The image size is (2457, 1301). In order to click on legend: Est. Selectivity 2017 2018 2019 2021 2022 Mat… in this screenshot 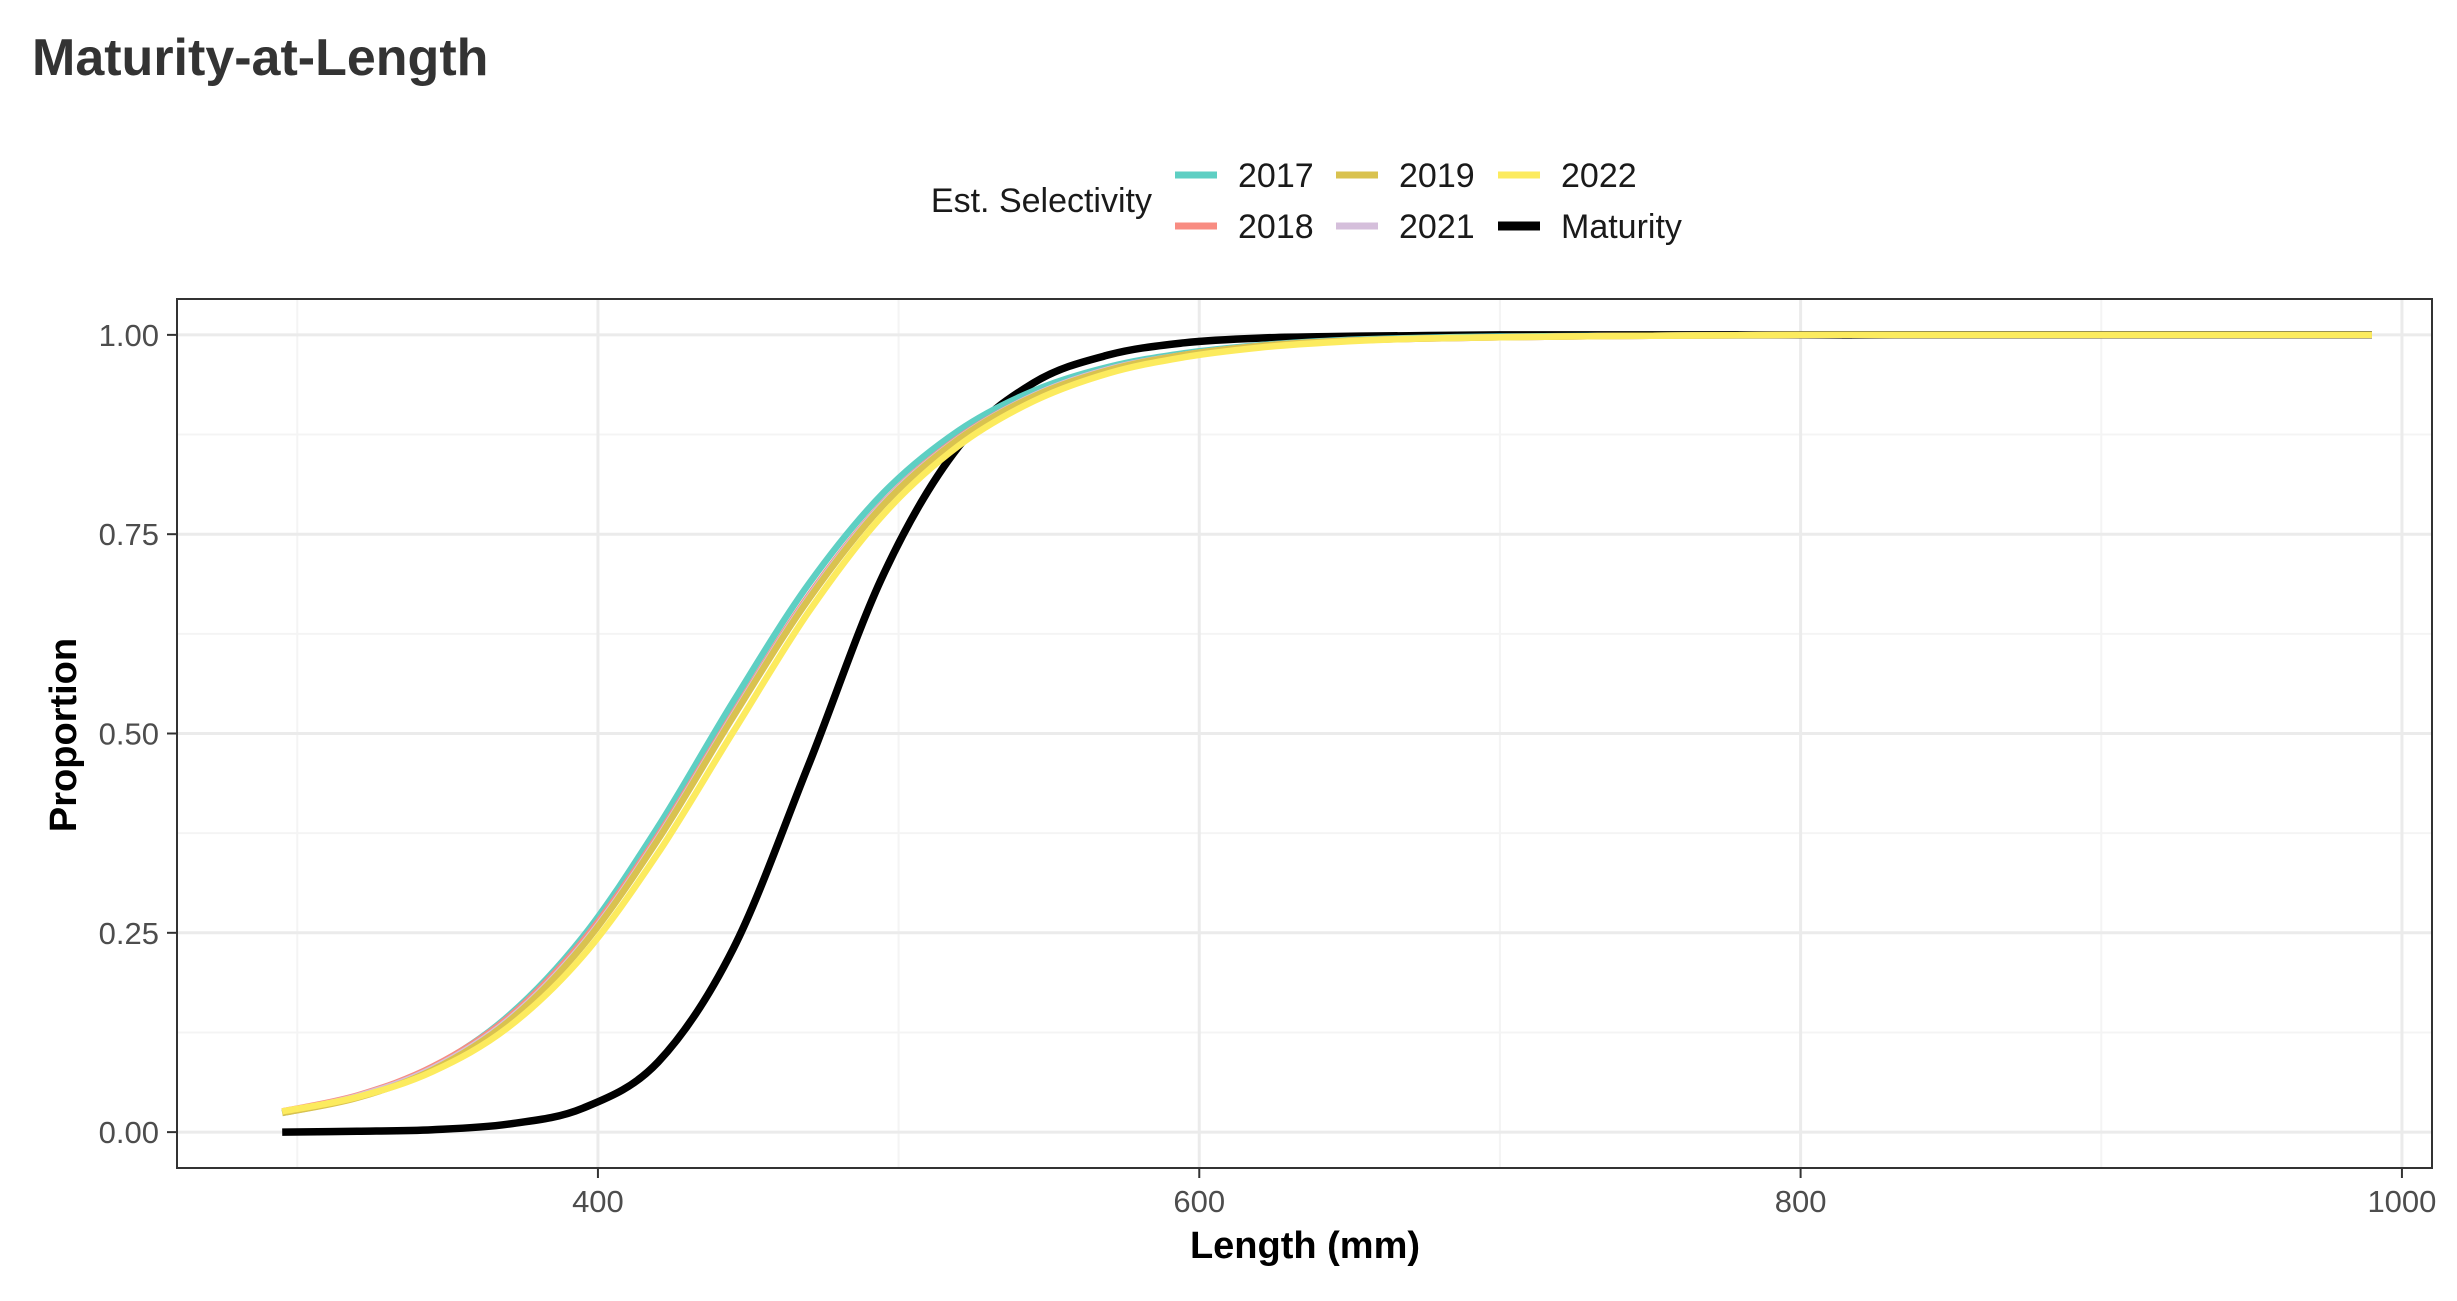, I will do `click(1306, 201)`.